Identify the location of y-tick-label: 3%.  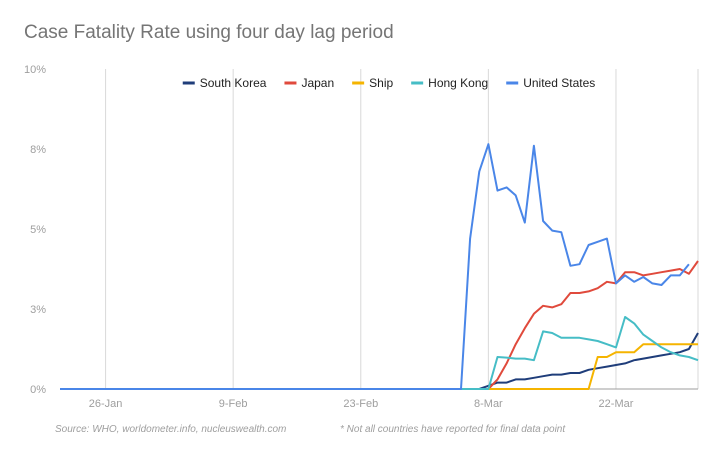
(38, 310).